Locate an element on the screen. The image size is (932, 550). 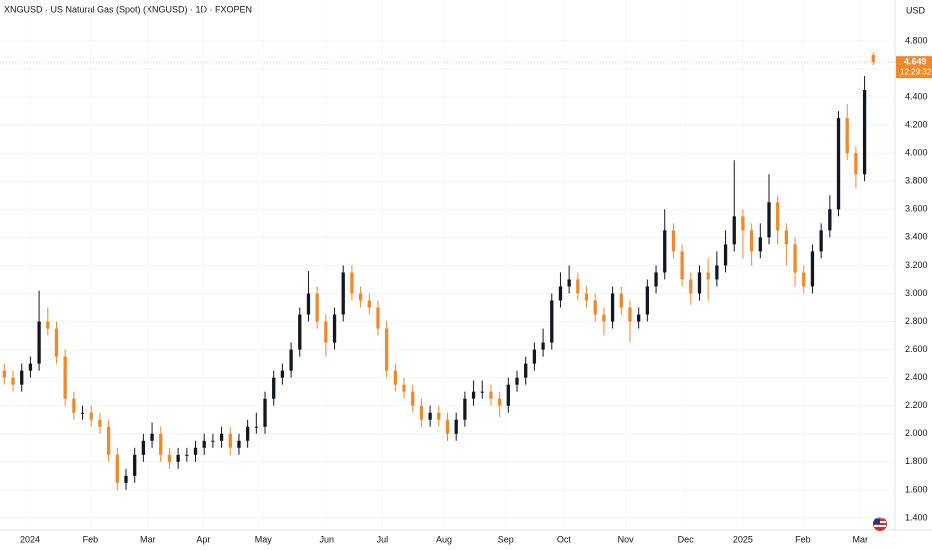
x-tick-label: Apr is located at coordinates (203, 539).